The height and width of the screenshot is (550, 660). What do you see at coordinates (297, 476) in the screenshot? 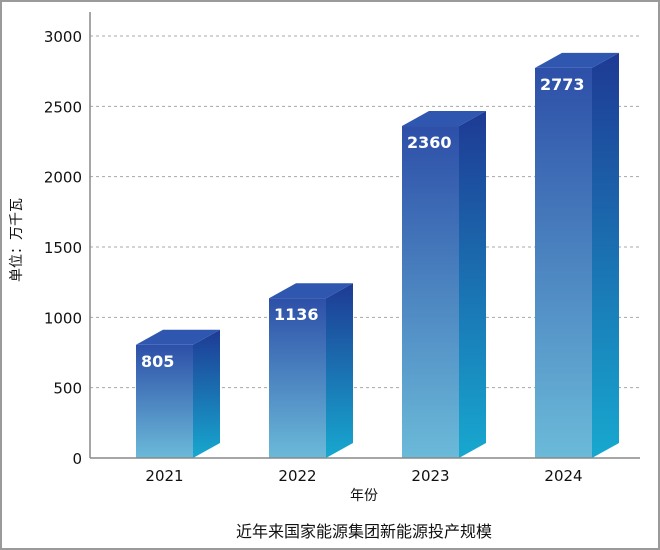
I see `x-tick-label: 2022` at bounding box center [297, 476].